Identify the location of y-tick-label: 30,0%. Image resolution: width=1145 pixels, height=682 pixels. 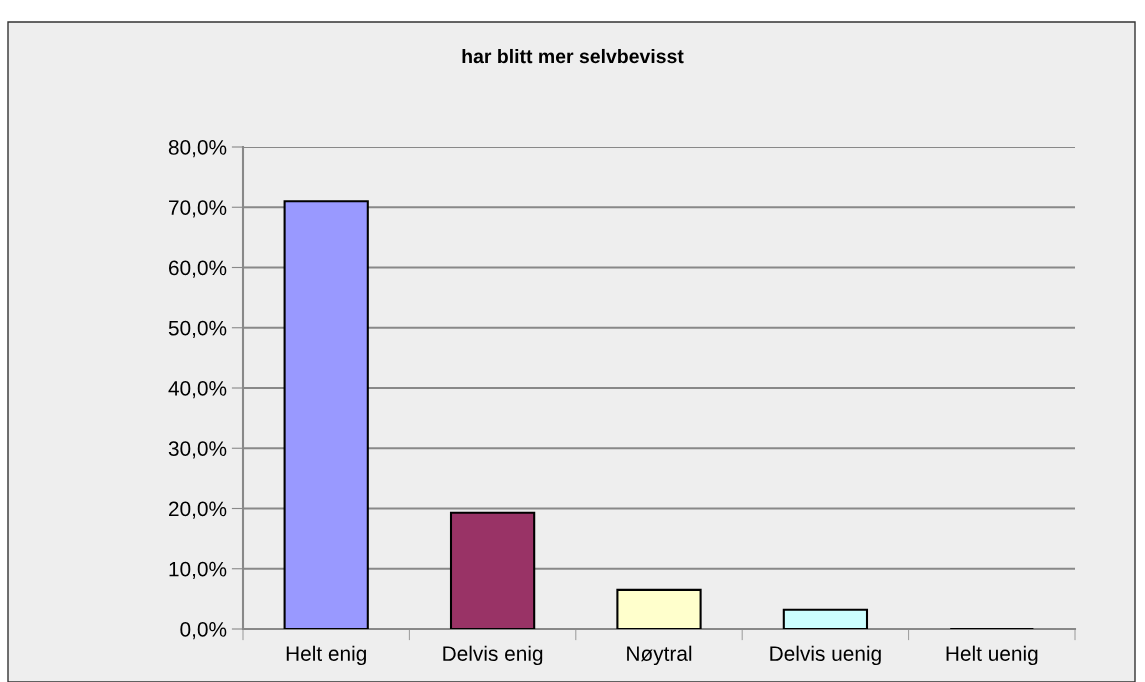
(197, 450).